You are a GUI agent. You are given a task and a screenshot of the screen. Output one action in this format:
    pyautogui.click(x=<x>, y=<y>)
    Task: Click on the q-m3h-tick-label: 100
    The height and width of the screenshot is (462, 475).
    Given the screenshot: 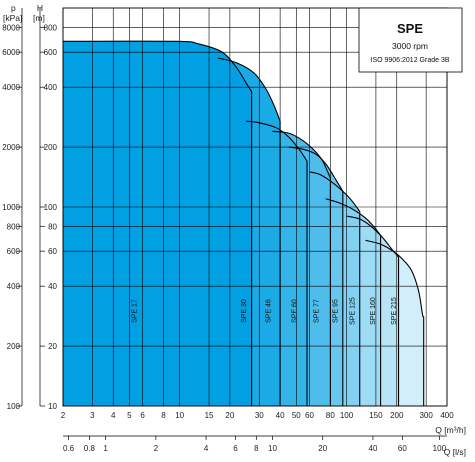 What is the action you would take?
    pyautogui.click(x=347, y=415)
    